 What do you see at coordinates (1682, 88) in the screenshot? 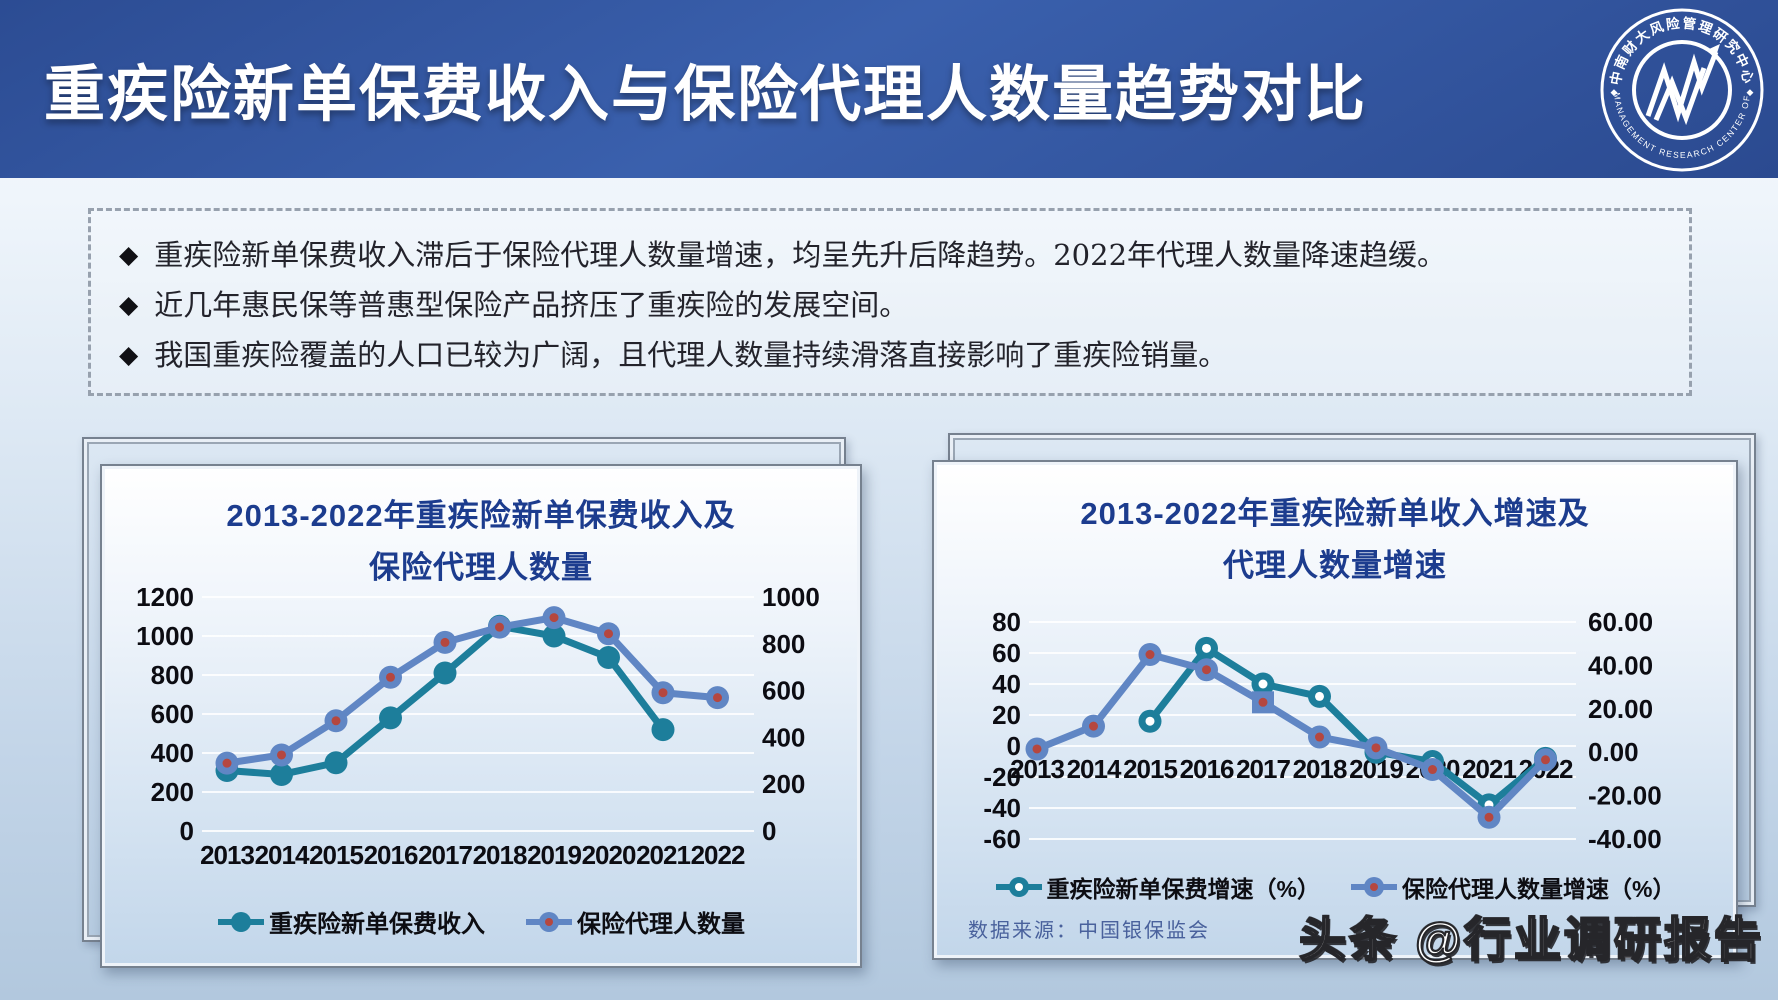
I see `logo-zigzag-trend-icon` at bounding box center [1682, 88].